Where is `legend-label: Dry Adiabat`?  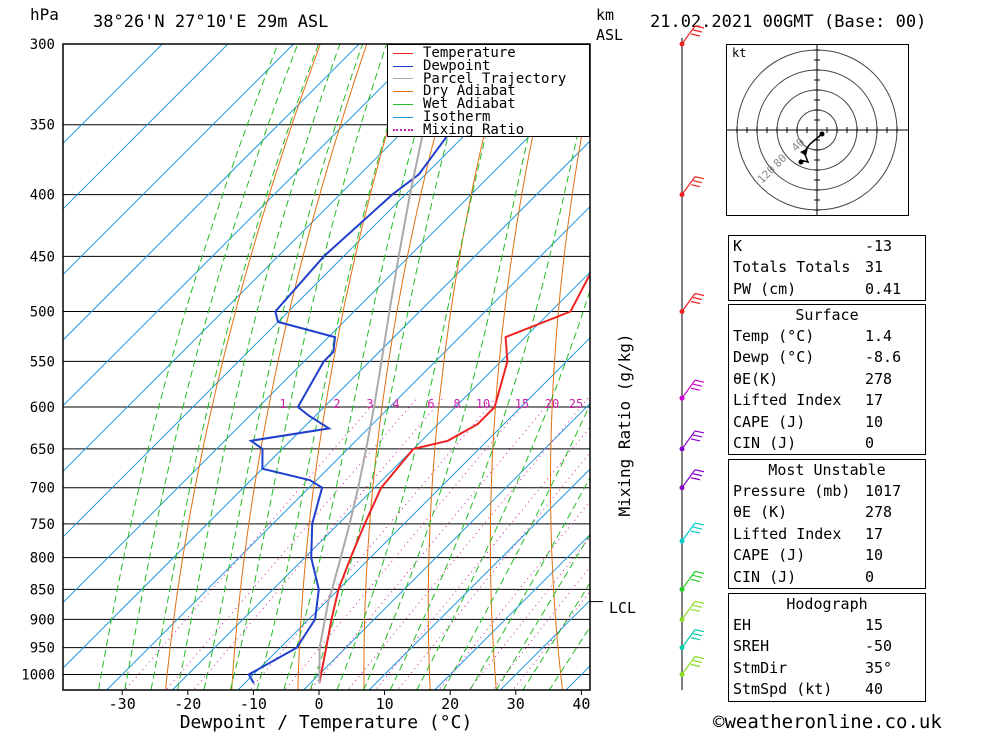
legend-label: Dry Adiabat is located at coordinates (469, 91).